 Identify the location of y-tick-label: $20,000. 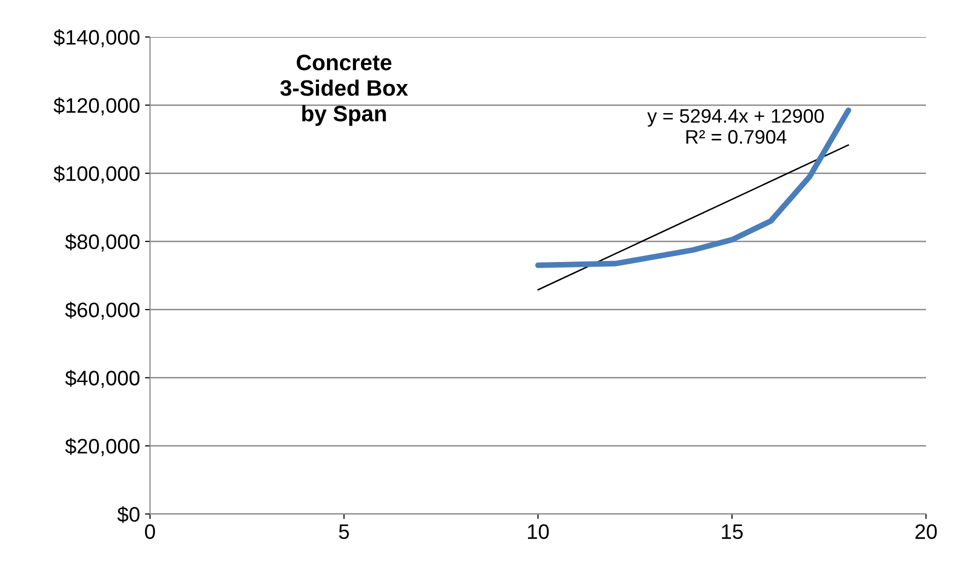
(102, 447).